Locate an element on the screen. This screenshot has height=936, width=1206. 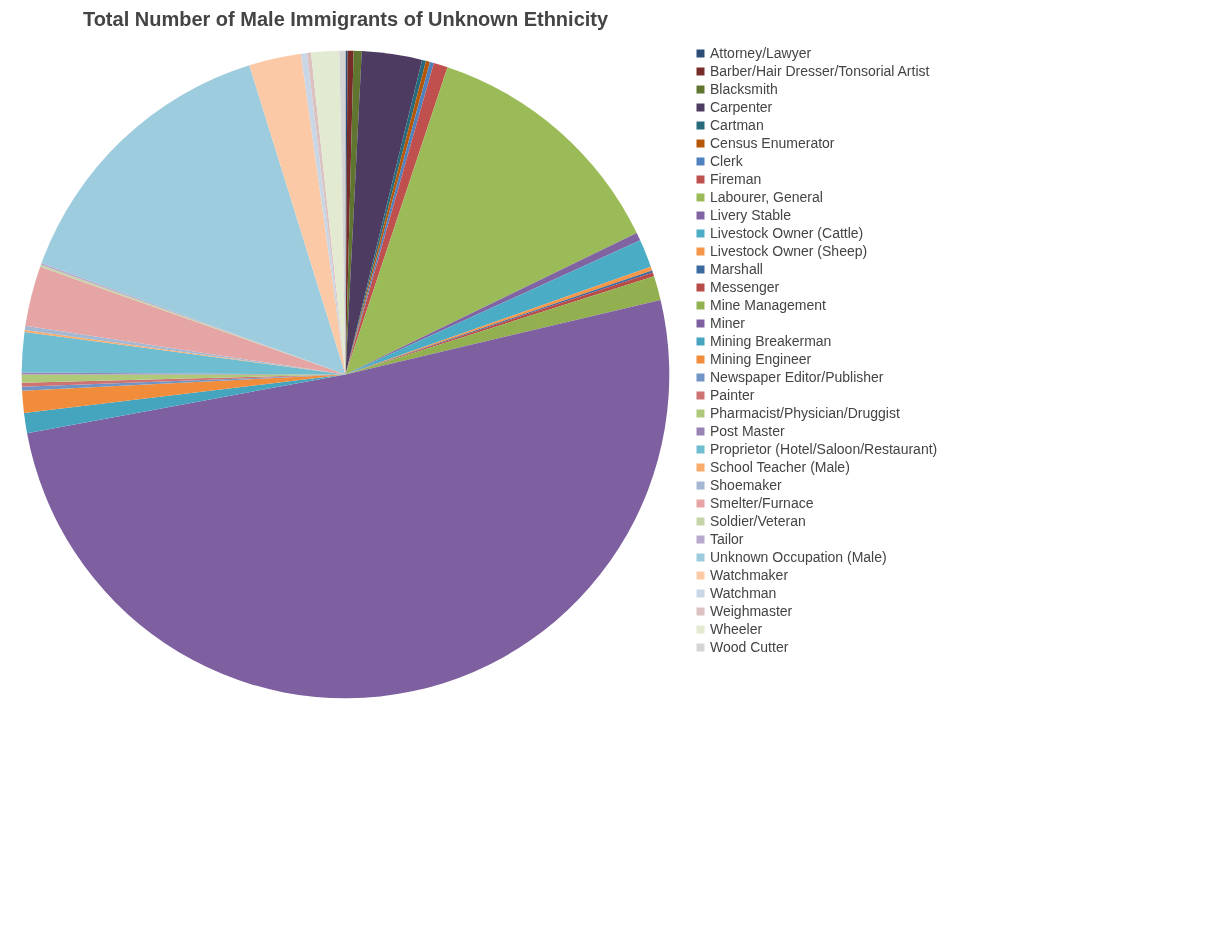
legend-label: Mining Engineer is located at coordinates (761, 358).